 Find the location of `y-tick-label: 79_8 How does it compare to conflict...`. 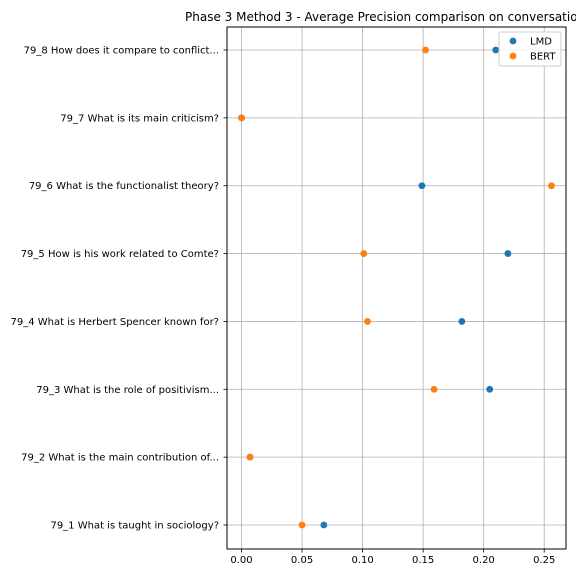

y-tick-label: 79_8 How does it compare to conflict... is located at coordinates (121, 51).